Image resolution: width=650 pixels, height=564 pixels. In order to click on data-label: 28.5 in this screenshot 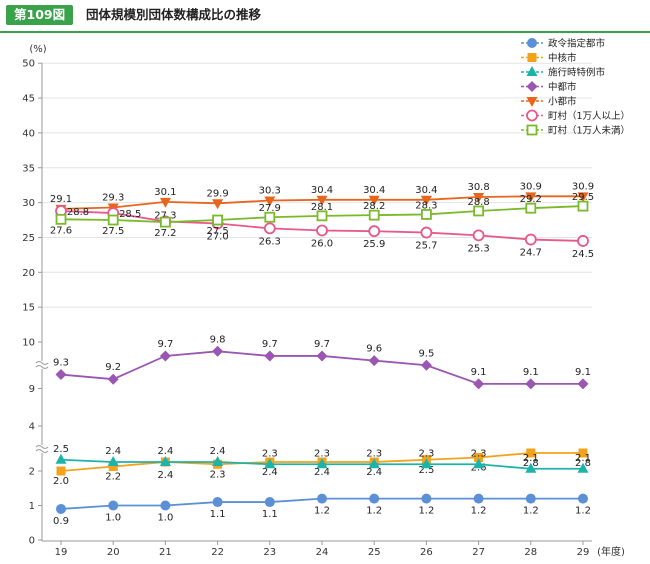, I will do `click(130, 214)`.